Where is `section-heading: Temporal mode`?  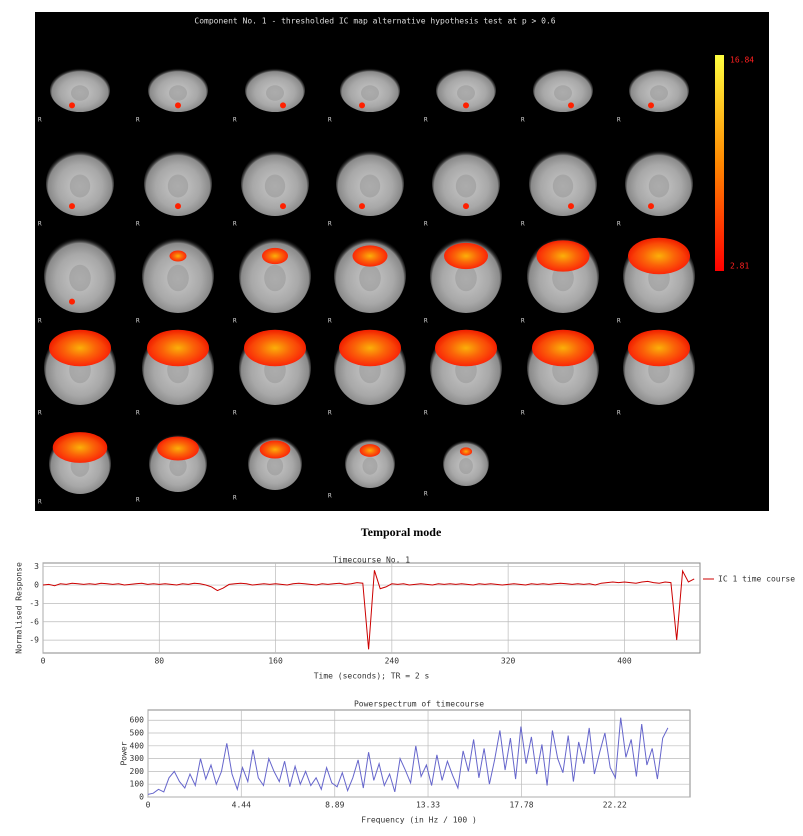
section-heading: Temporal mode is located at coordinates (401, 532).